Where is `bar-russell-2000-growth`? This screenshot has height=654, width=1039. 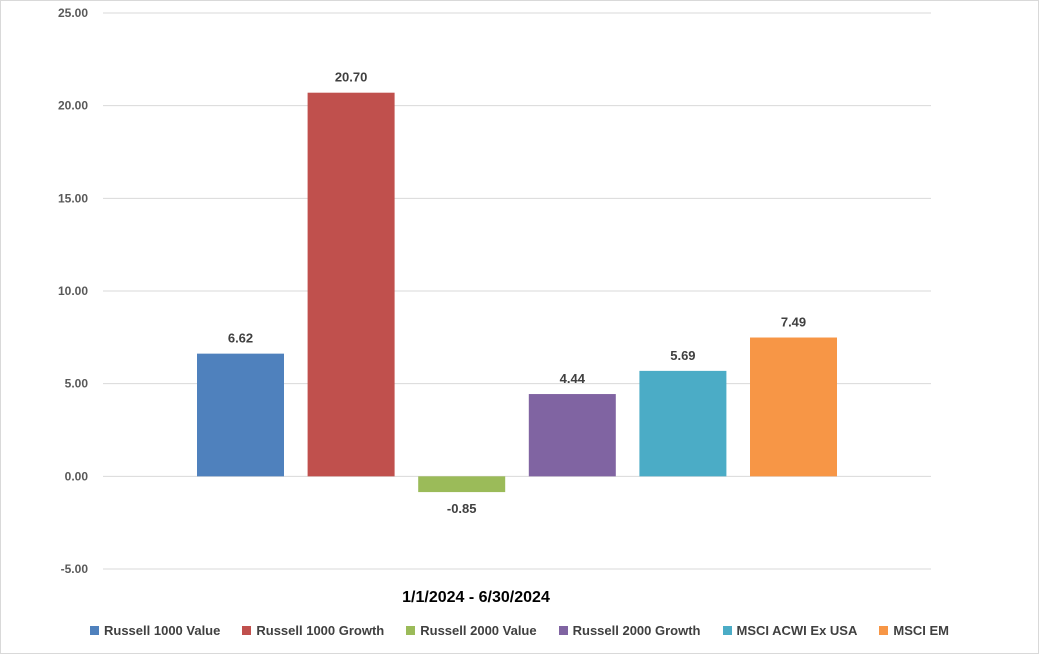
bar-russell-2000-growth is located at coordinates (572, 435).